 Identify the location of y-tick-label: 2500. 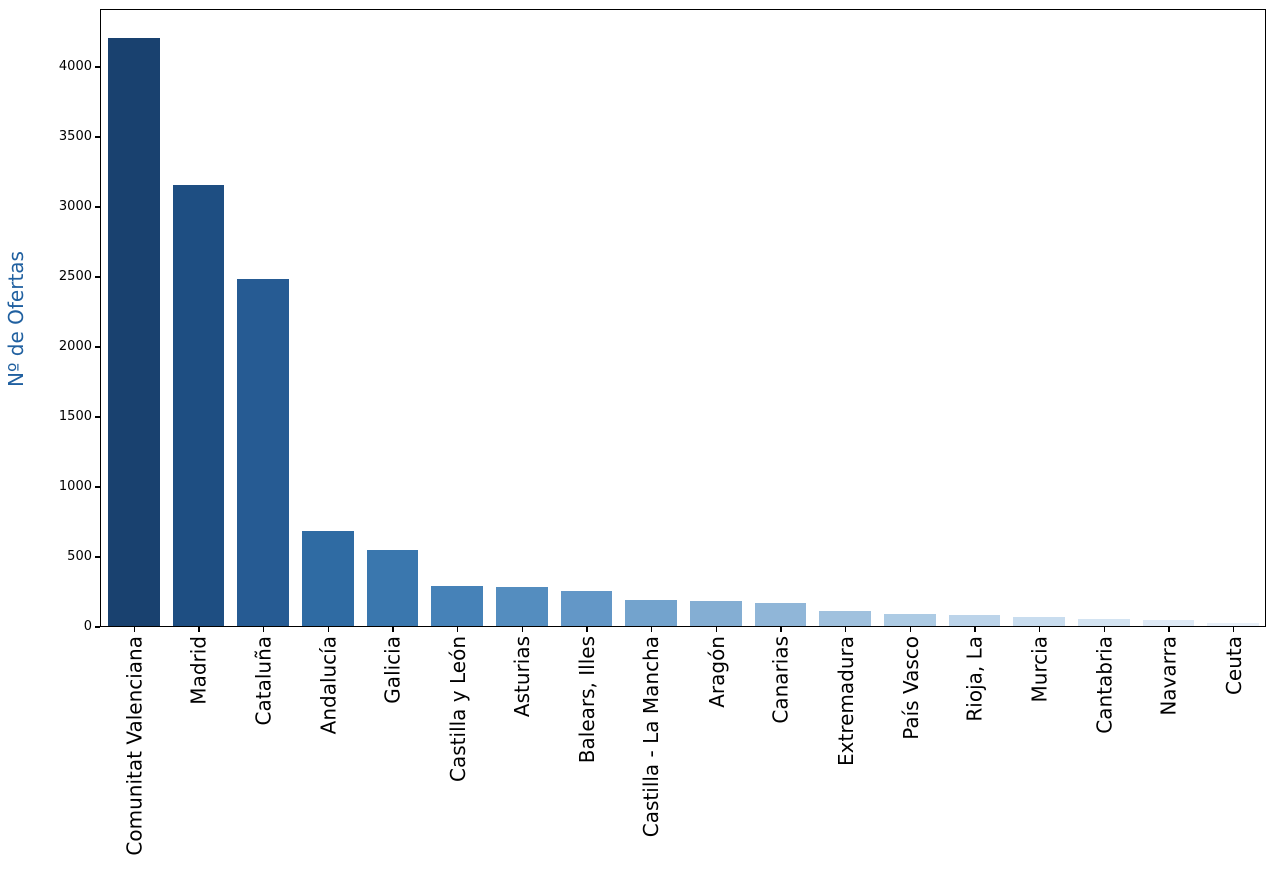
(75, 276).